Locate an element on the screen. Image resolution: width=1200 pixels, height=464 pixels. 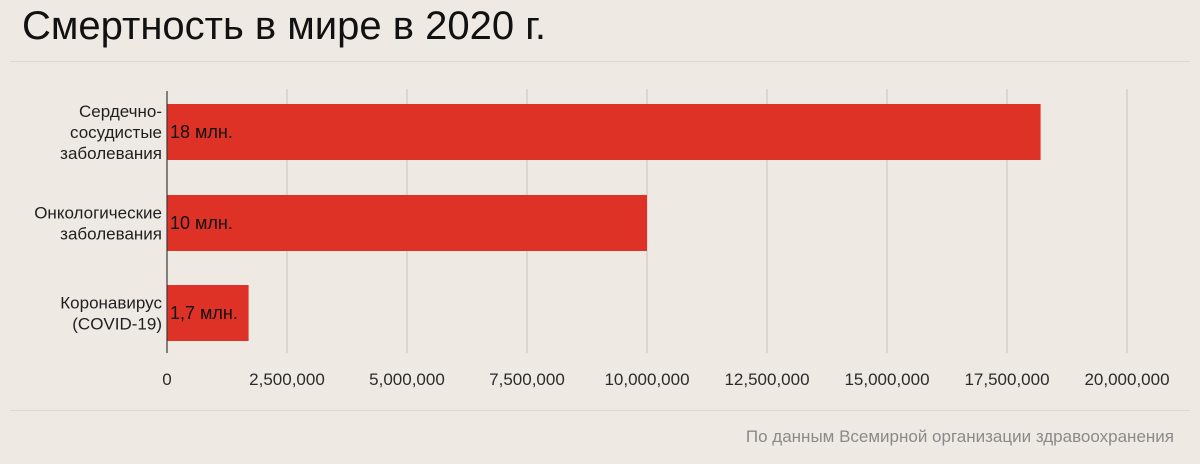
x-tick-label: 17,500,000 is located at coordinates (1006, 379).